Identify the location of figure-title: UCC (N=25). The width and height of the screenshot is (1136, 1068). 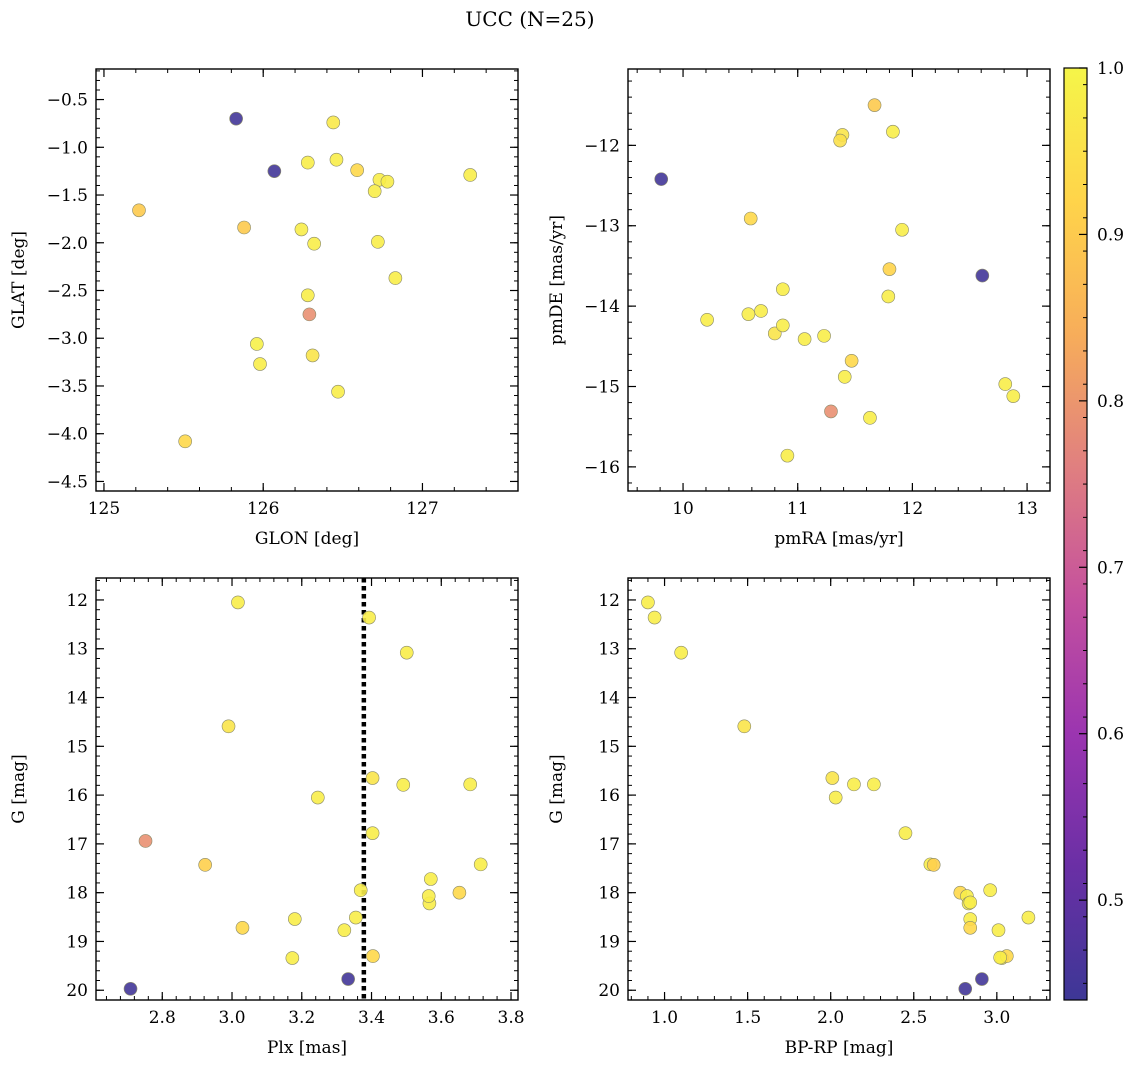
(529, 19).